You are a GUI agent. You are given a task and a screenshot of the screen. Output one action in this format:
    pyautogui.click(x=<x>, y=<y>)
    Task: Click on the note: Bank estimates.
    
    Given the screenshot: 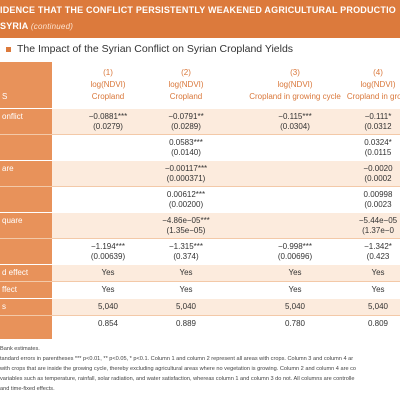 What is the action you would take?
    pyautogui.click(x=20, y=349)
    